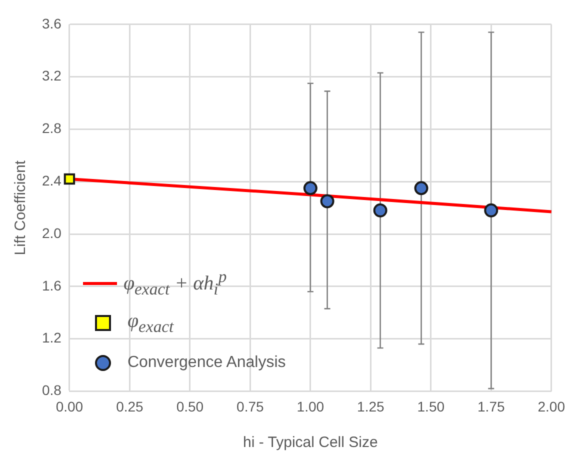 This screenshot has width=581, height=464. Describe the element at coordinates (52, 232) in the screenshot. I see `y-tick-label: 2.0` at that location.